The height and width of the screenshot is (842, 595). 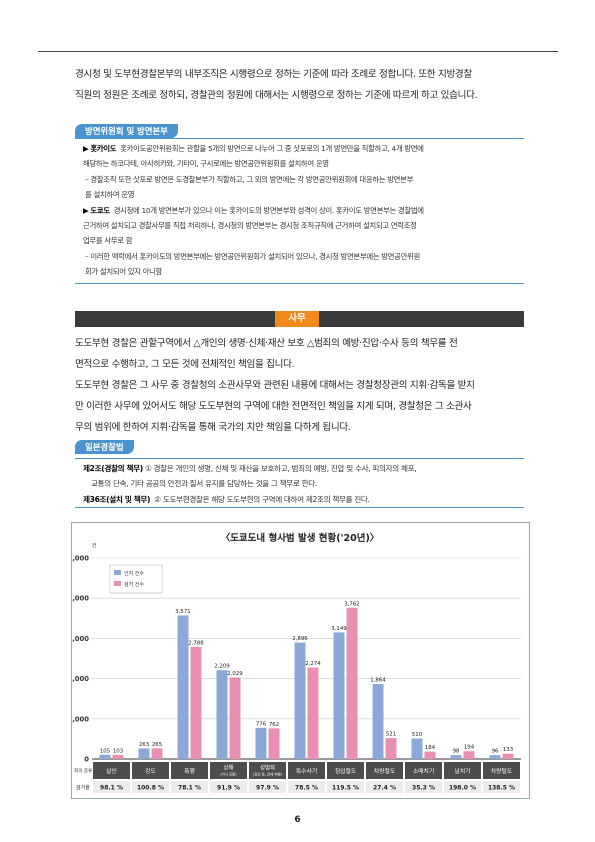 What do you see at coordinates (430, 748) in the screenshot?
I see `data-label: 184` at bounding box center [430, 748].